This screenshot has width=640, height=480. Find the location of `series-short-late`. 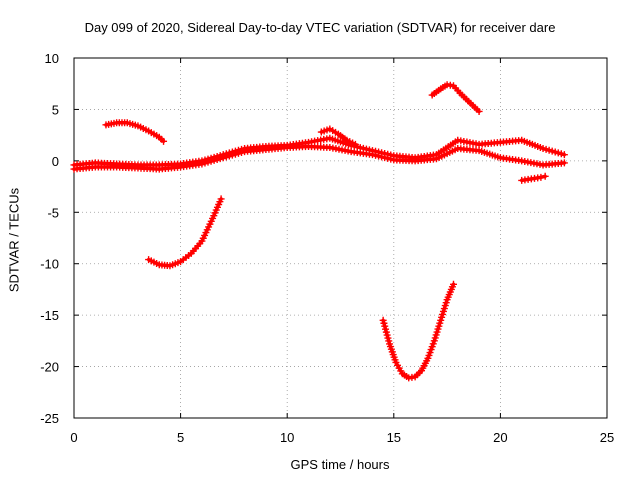

series-short-late is located at coordinates (533, 178).